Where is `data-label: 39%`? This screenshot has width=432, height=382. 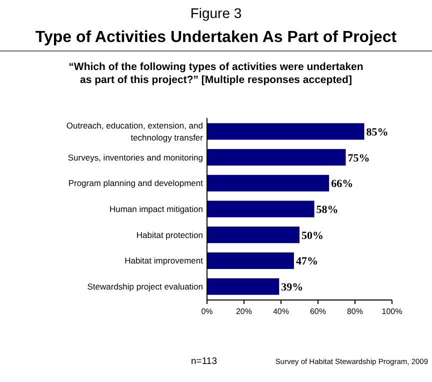 data-label: 39% is located at coordinates (292, 288).